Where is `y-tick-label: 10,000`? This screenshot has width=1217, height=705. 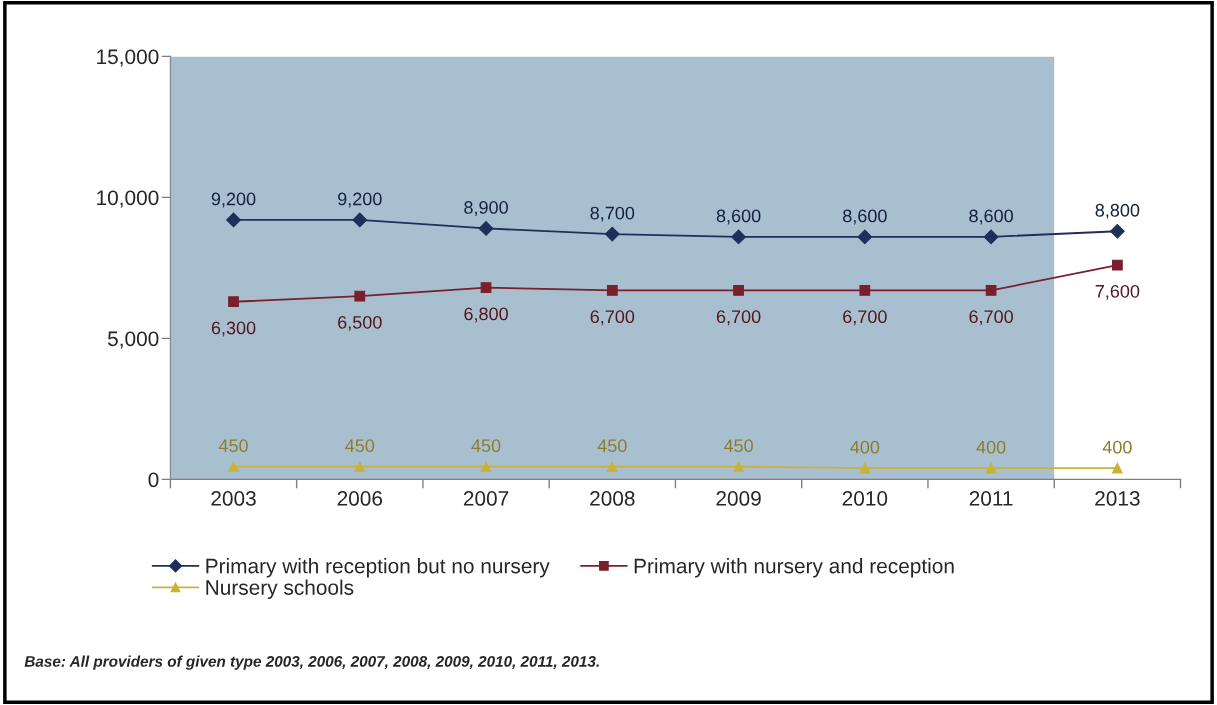 y-tick-label: 10,000 is located at coordinates (128, 199).